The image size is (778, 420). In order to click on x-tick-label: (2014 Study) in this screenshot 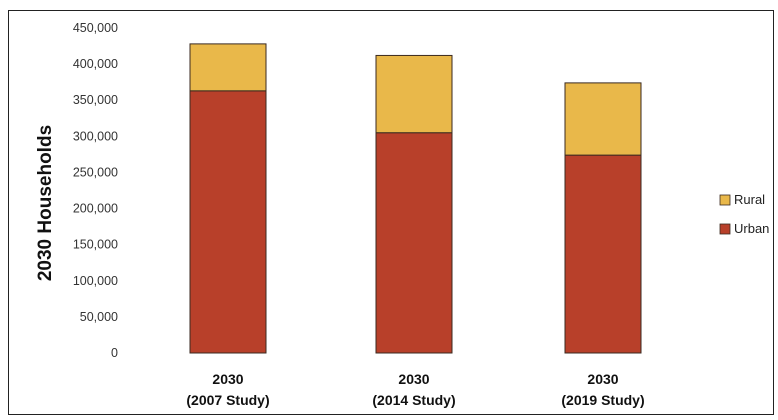, I will do `click(413, 400)`.